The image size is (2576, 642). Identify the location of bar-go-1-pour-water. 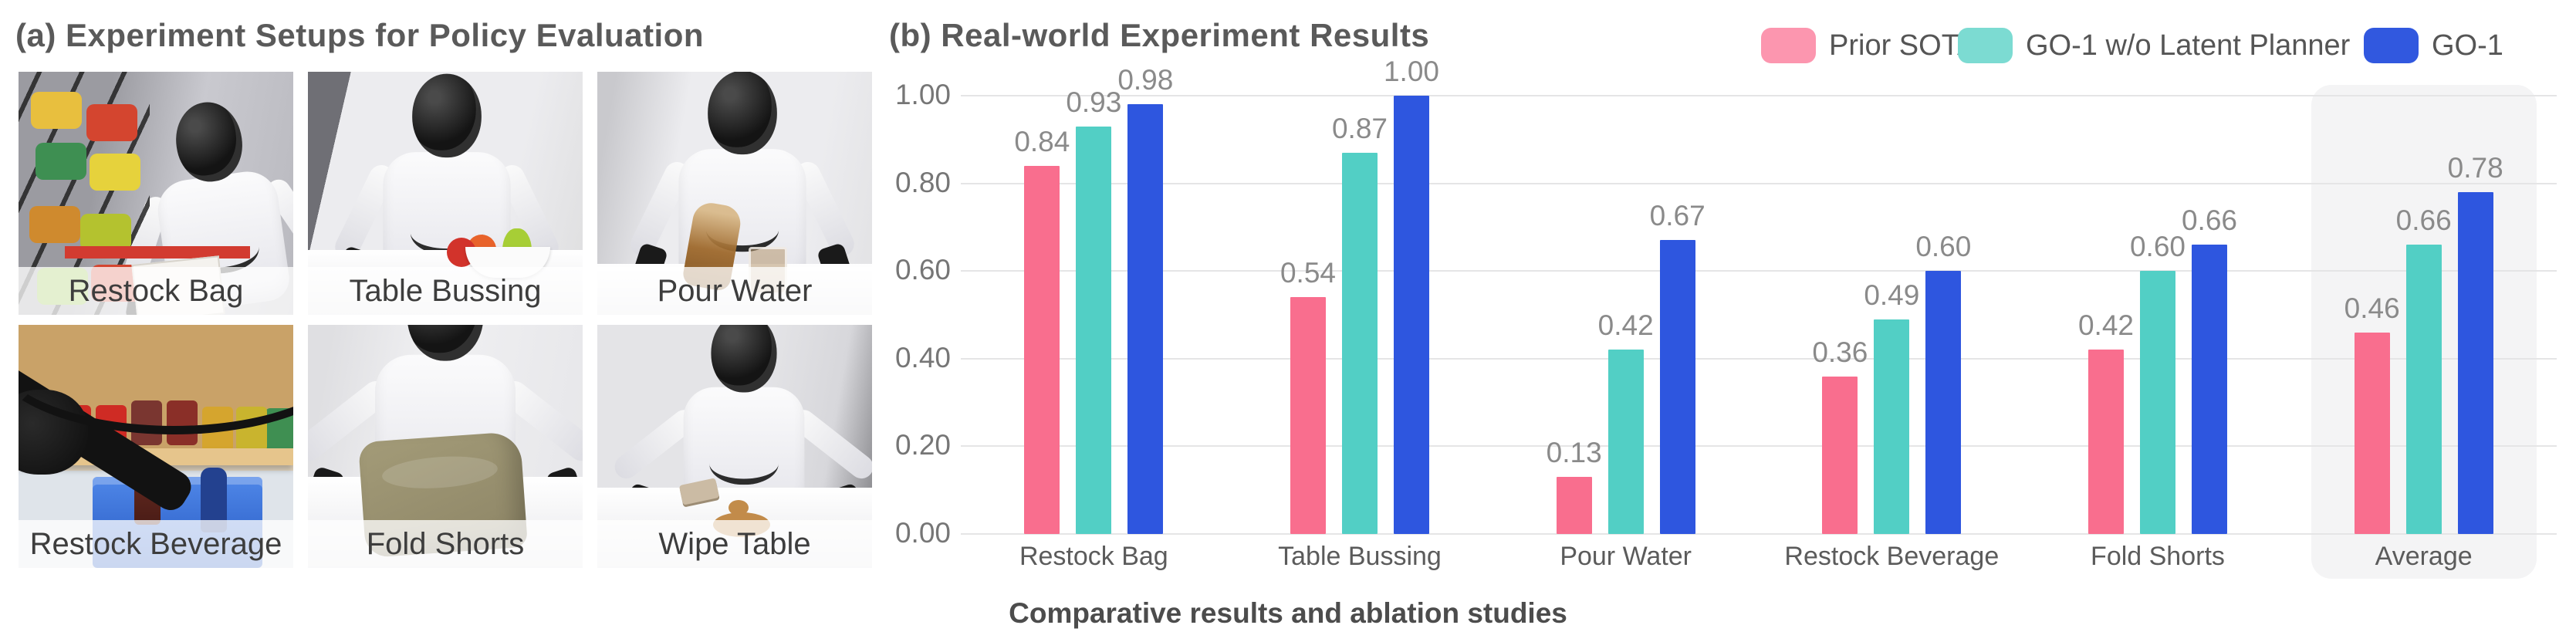
(1677, 387).